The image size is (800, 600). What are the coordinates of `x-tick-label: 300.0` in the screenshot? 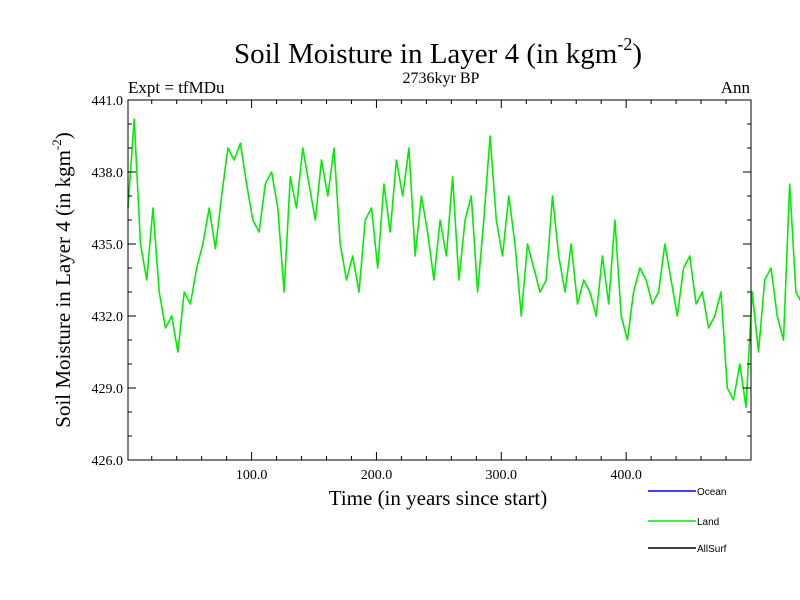 It's located at (502, 475).